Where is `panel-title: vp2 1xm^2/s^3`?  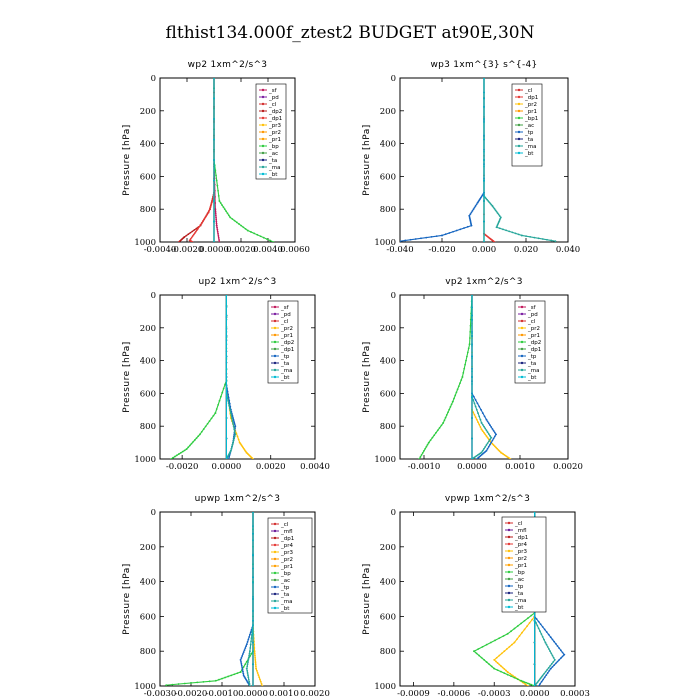 panel-title: vp2 1xm^2/s^3 is located at coordinates (484, 282).